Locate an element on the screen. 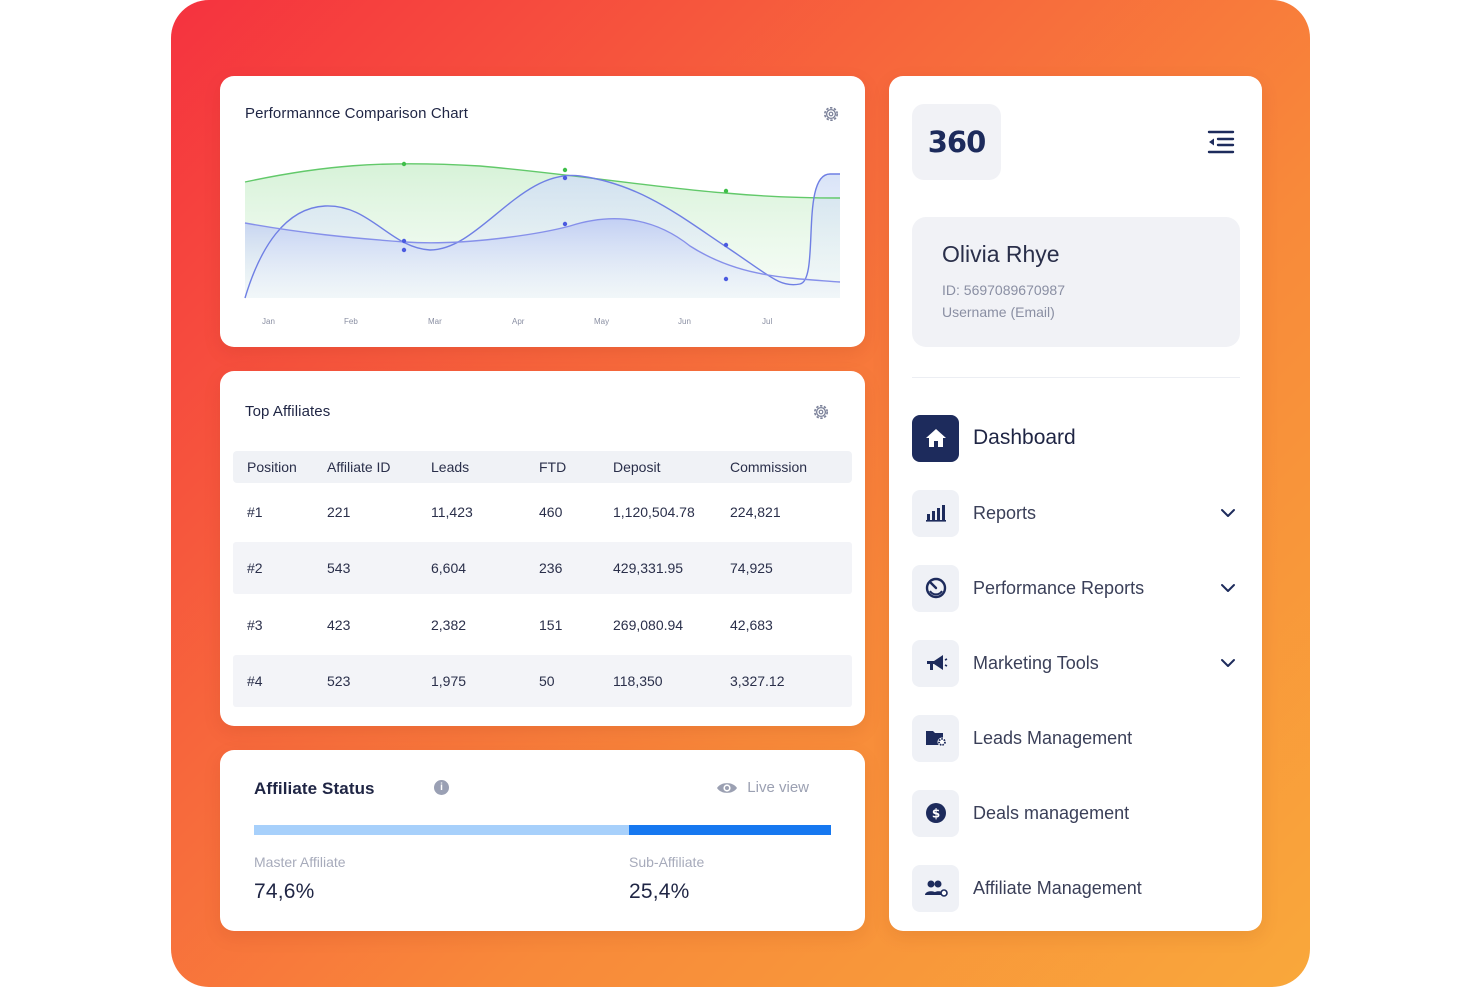 The height and width of the screenshot is (987, 1480). sub-affiliate-stat: Sub-Affiliate 25,4% is located at coordinates (666, 879).